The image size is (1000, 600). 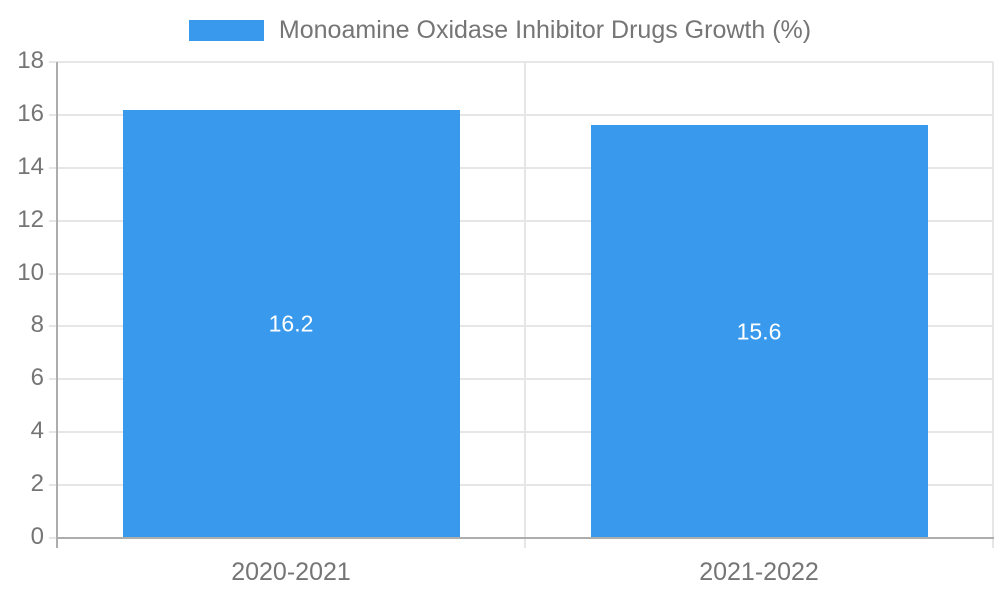 What do you see at coordinates (30, 60) in the screenshot?
I see `y-axis-tick-label: 18` at bounding box center [30, 60].